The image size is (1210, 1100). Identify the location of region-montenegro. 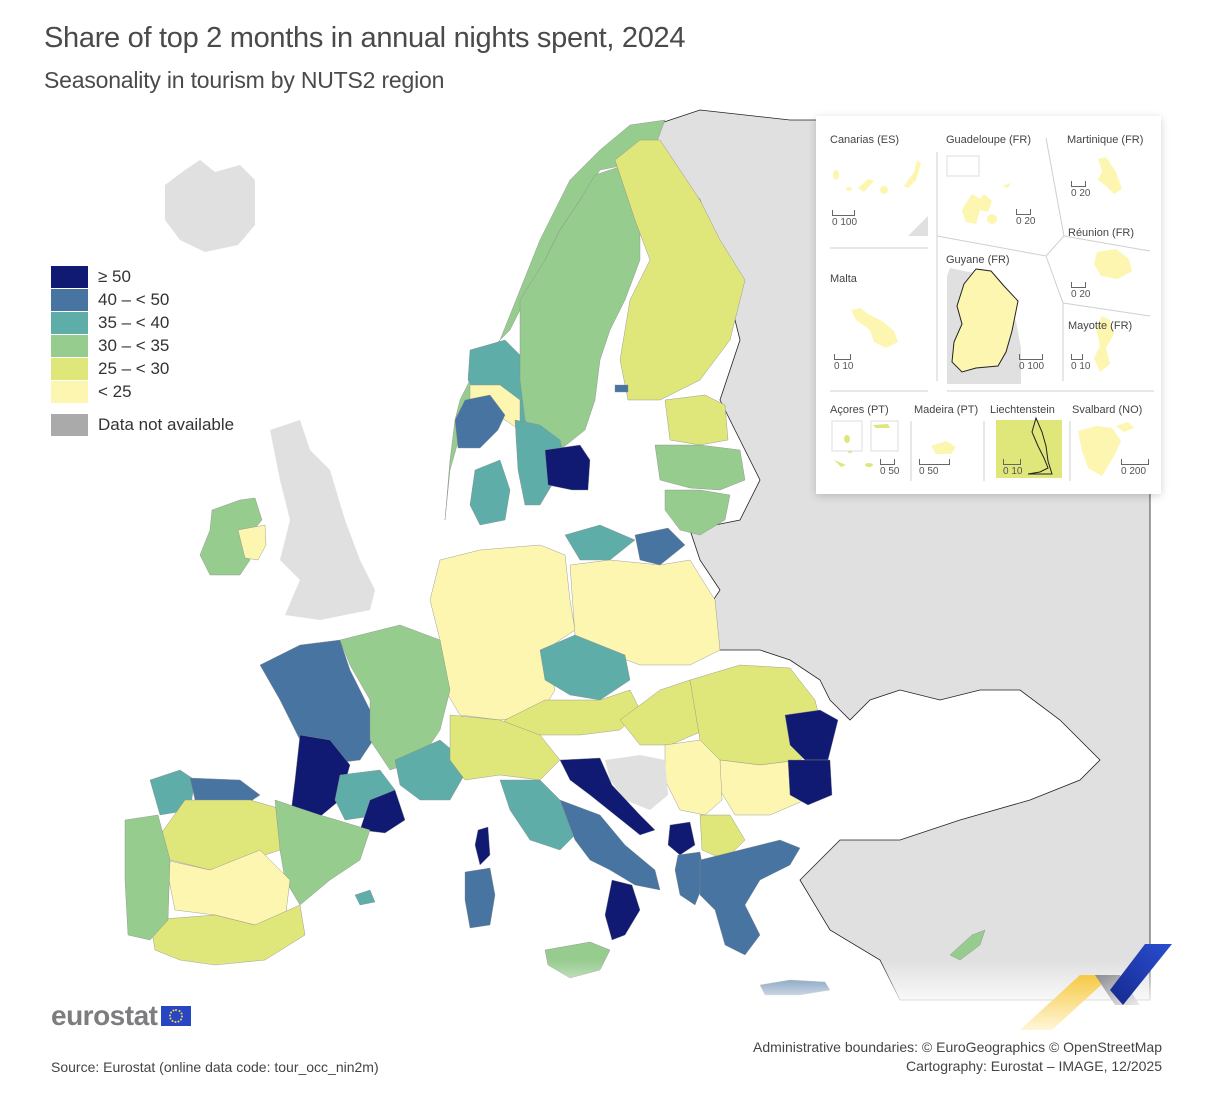
(681, 838).